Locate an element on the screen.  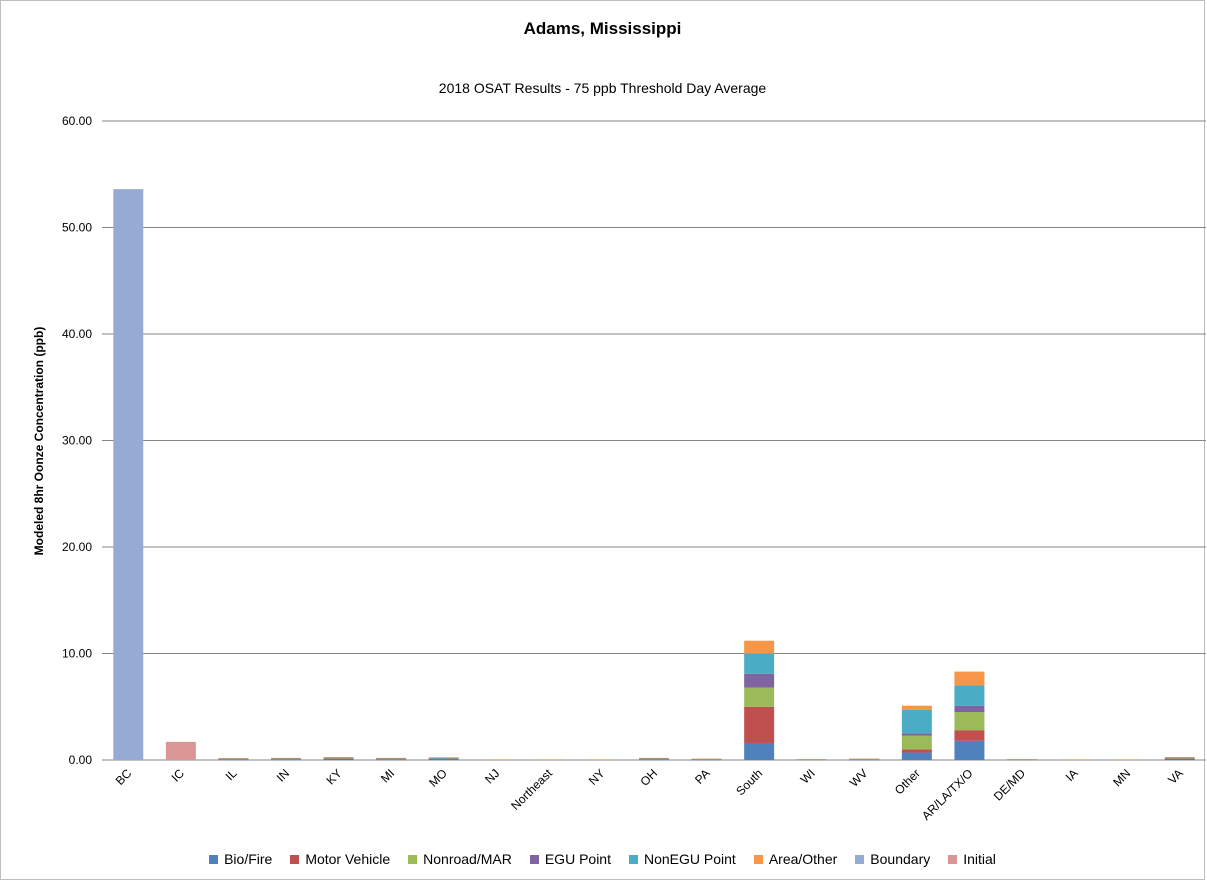
y-tick-label: 30.00 is located at coordinates (77, 441).